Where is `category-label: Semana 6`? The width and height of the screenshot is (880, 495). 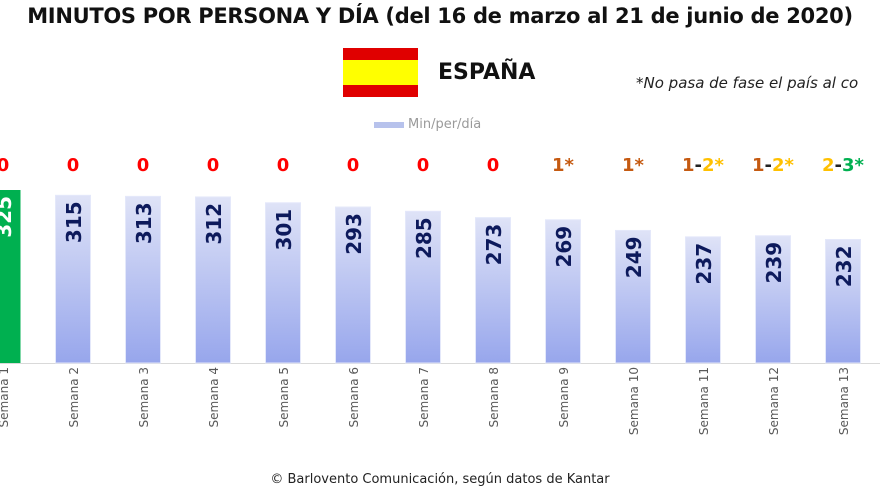
category-label: Semana 6 is located at coordinates (354, 397).